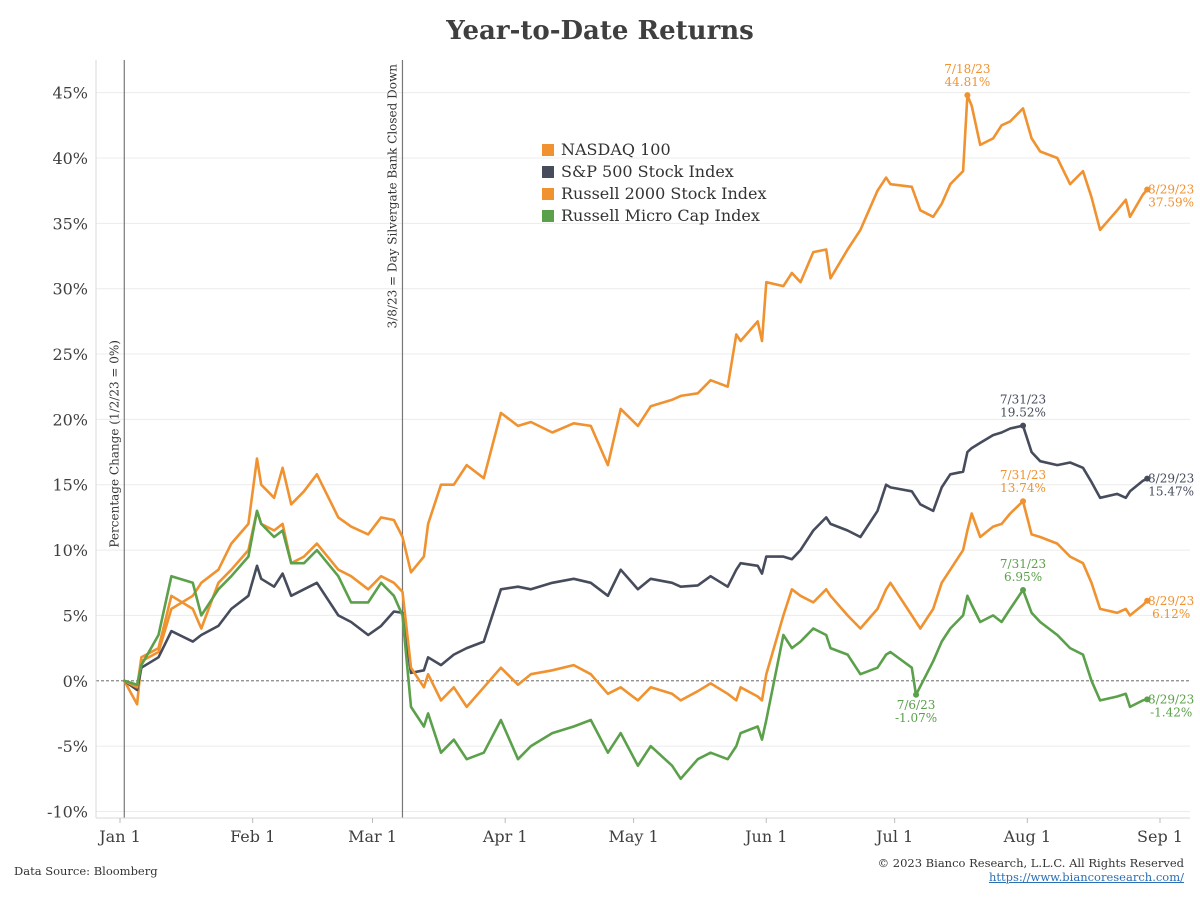  I want to click on y-tick-label: 35%, so click(70, 223).